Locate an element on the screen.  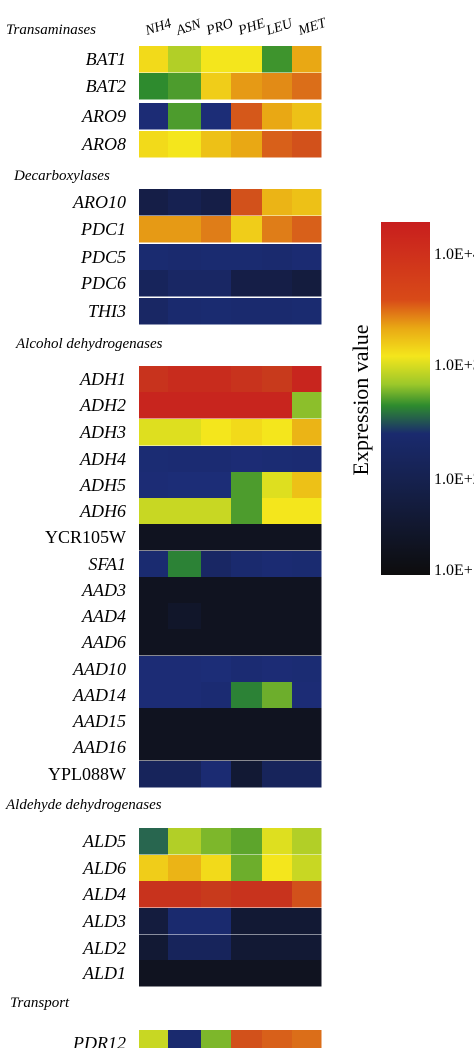
row-label-aad15: AAD15 is located at coordinates (99, 721).